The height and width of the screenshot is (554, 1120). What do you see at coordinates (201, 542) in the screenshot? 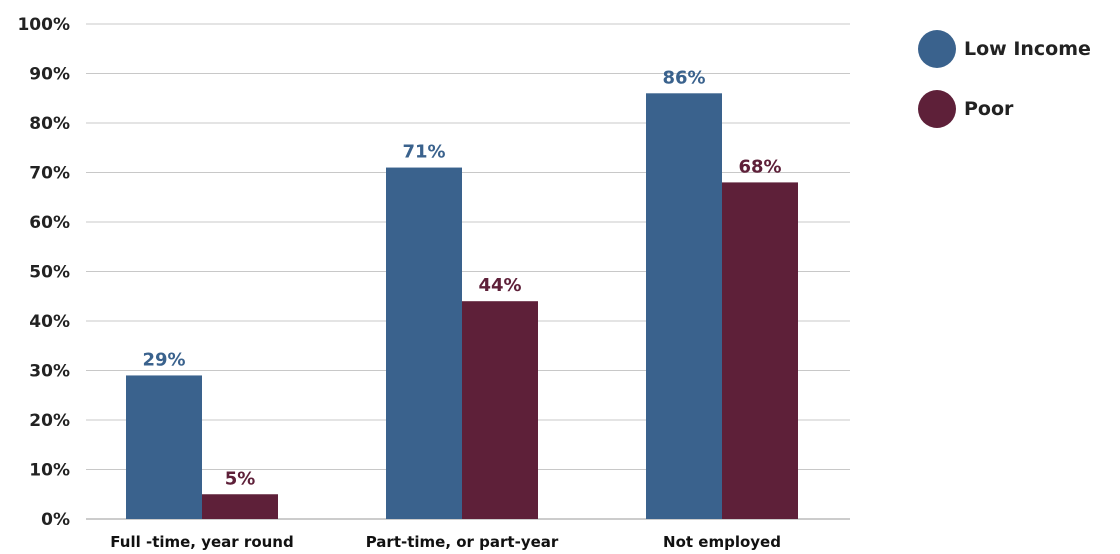
I see `x-category-label: Full -time, year round` at bounding box center [201, 542].